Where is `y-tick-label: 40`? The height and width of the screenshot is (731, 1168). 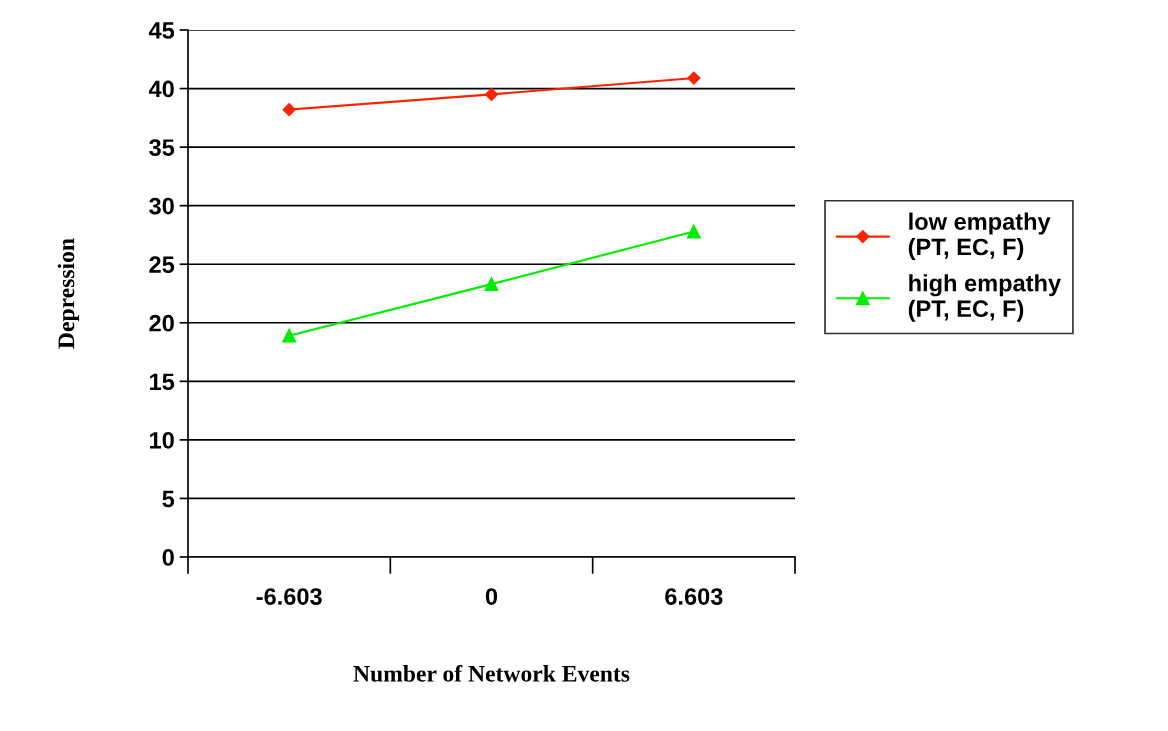 y-tick-label: 40 is located at coordinates (161, 89).